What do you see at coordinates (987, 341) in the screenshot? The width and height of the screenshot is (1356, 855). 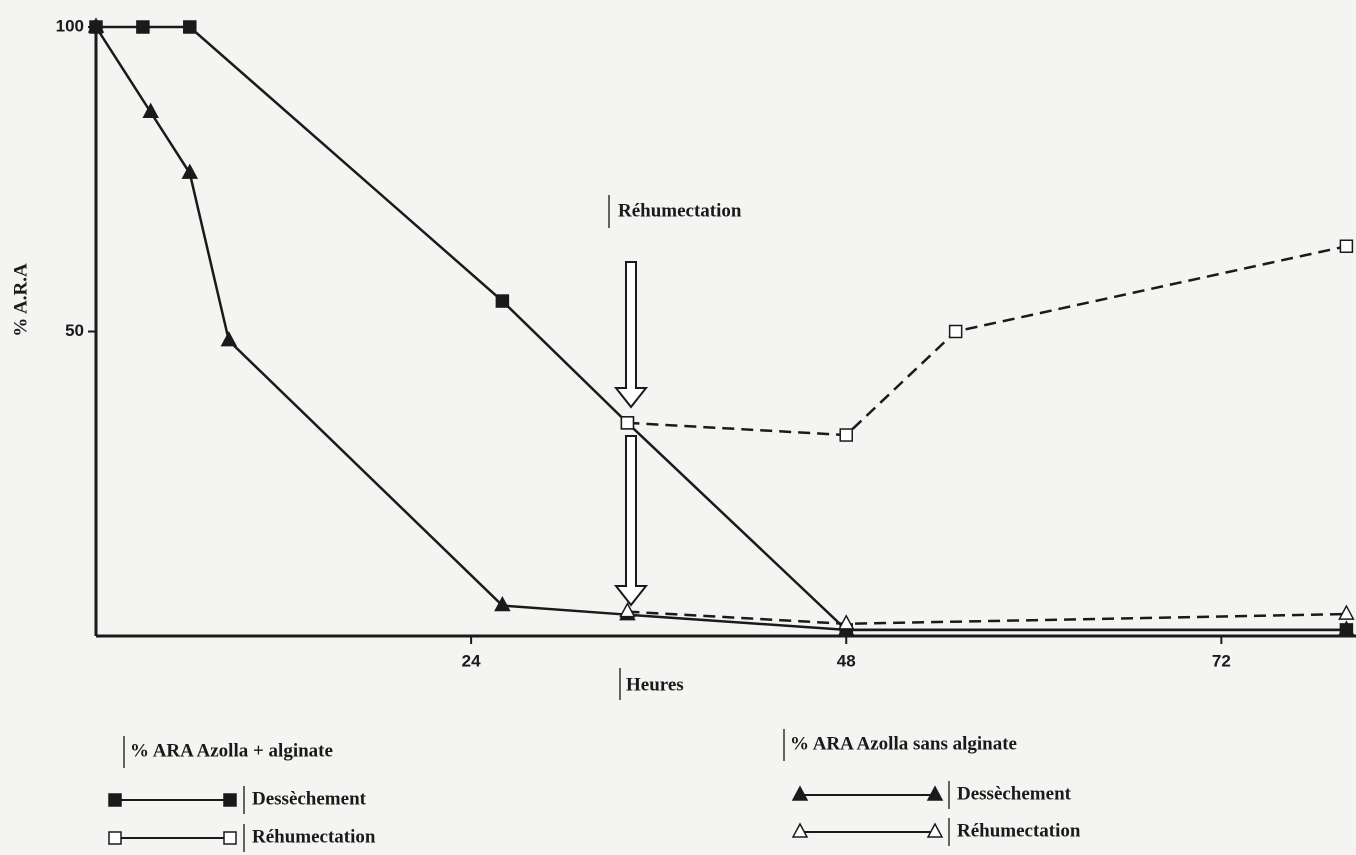 I see `series-line` at bounding box center [987, 341].